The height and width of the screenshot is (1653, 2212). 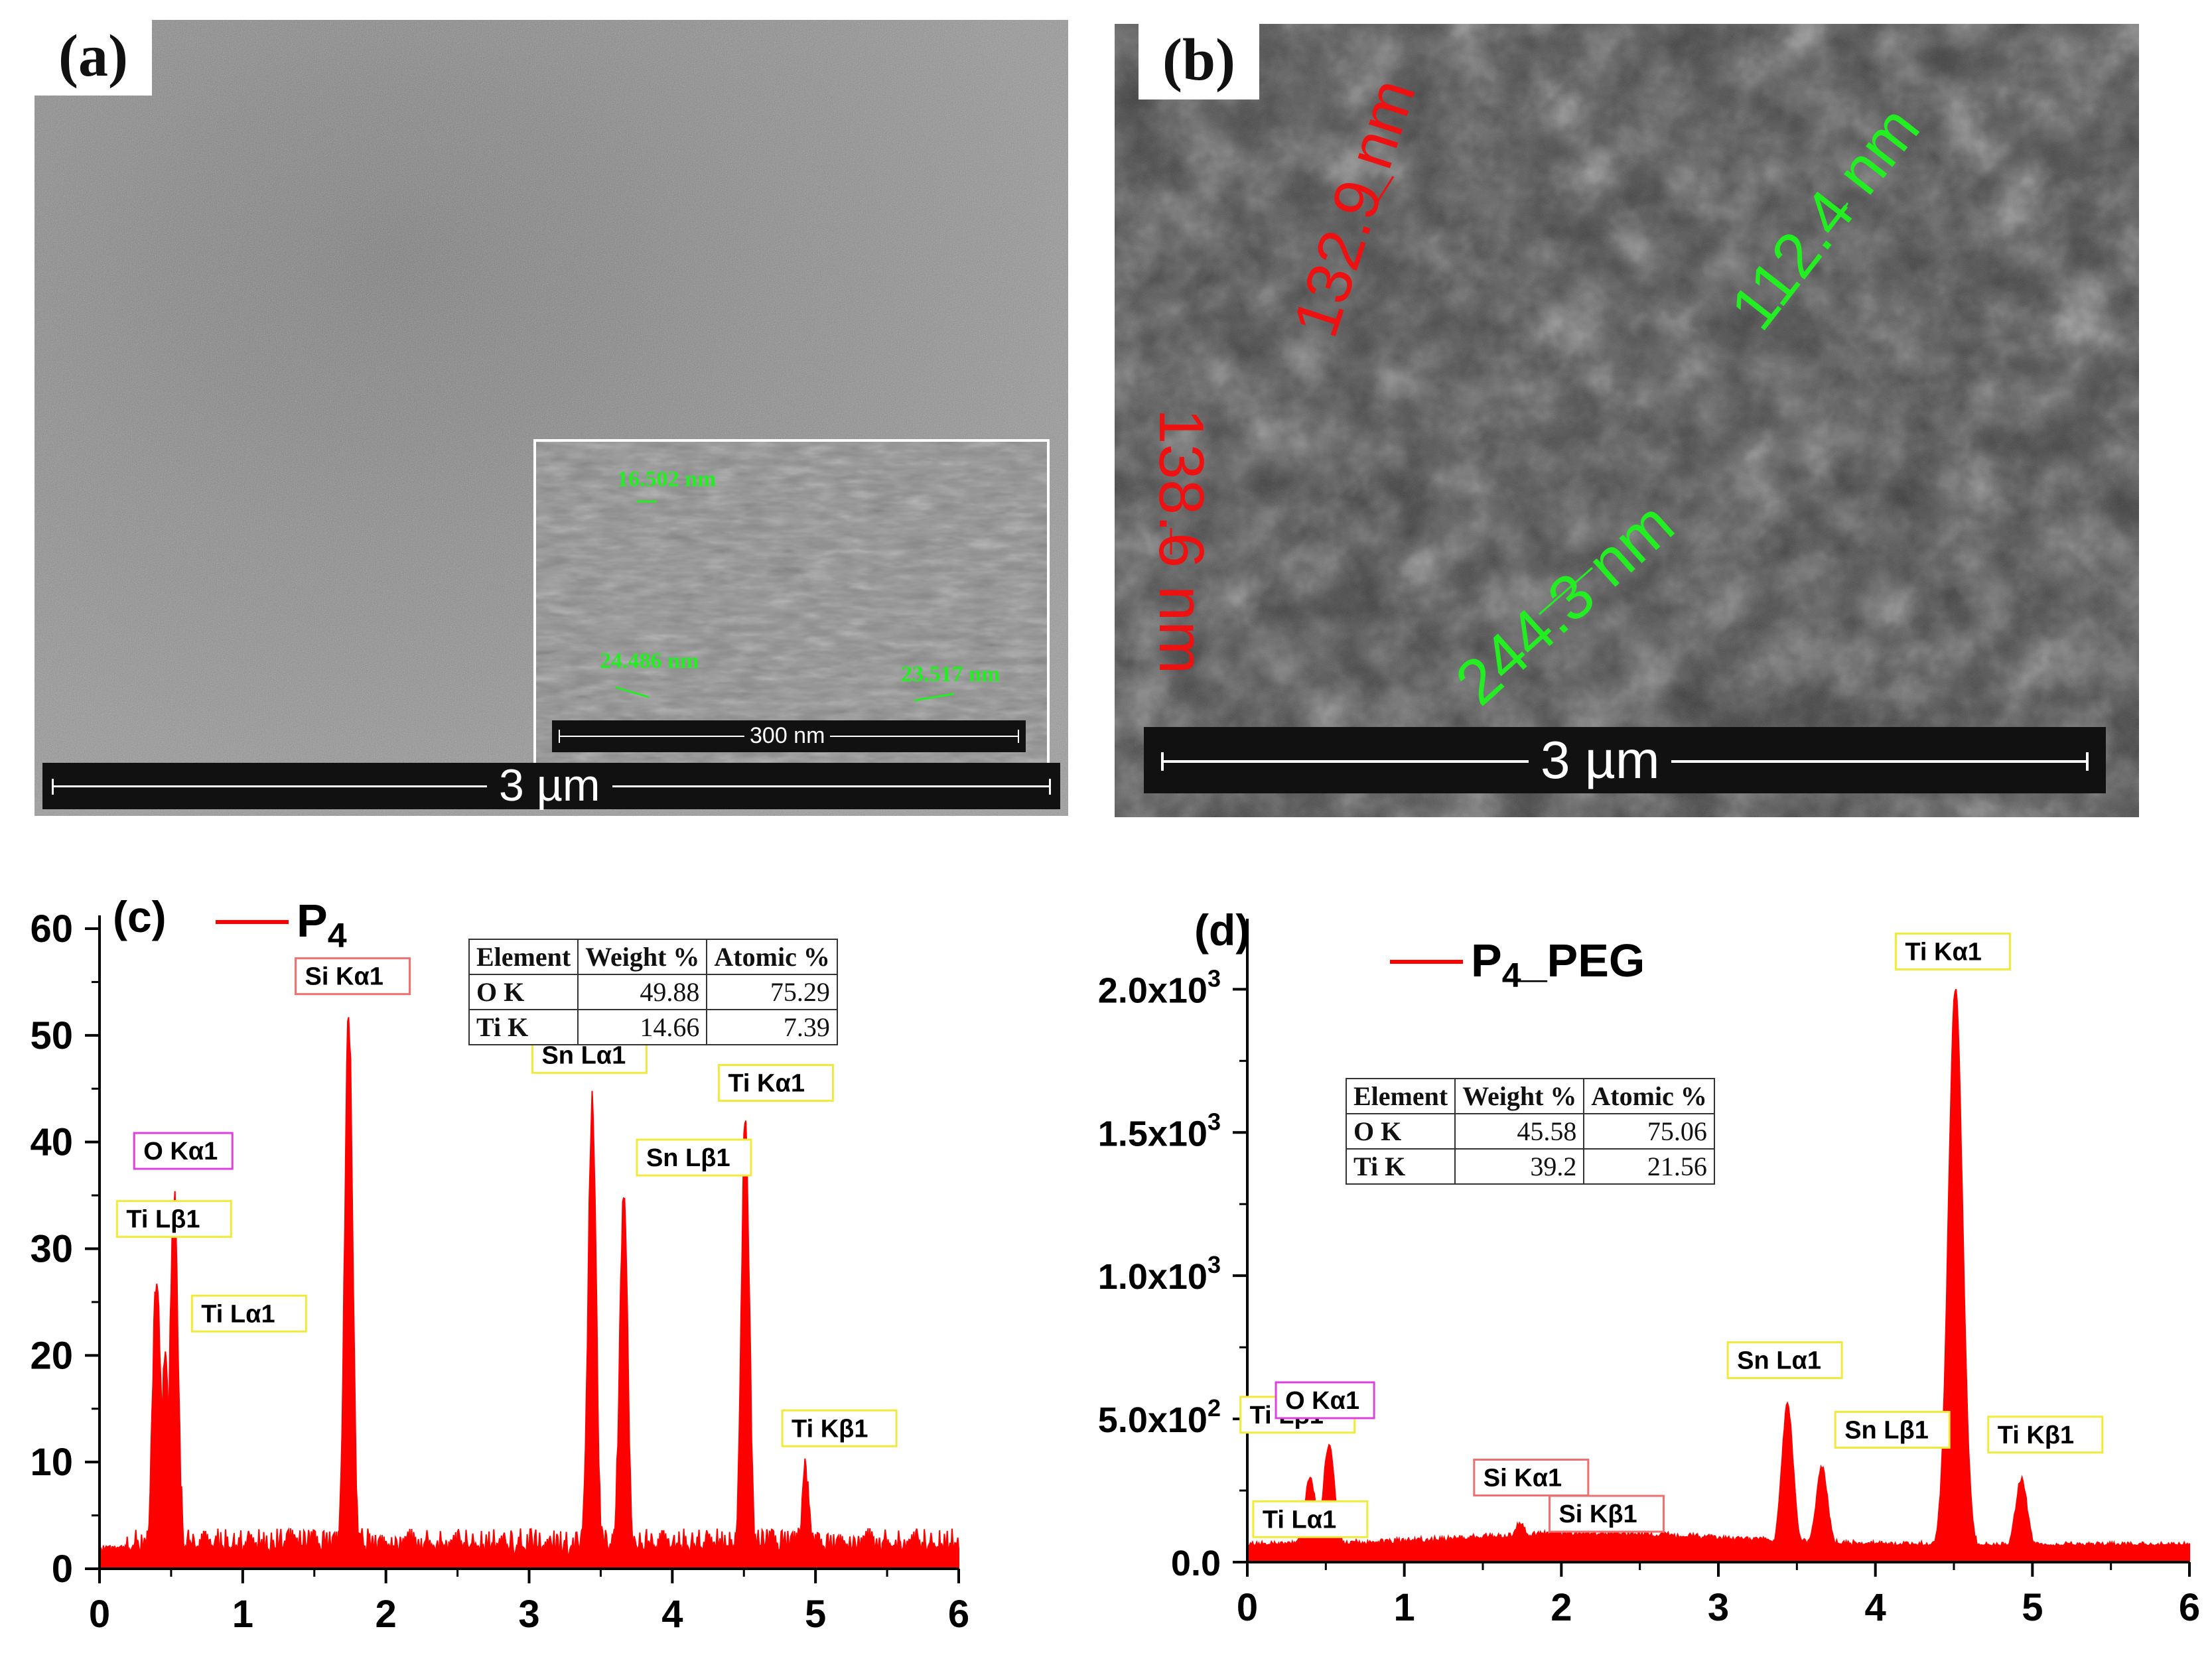 I want to click on inset-scalebar: 300 nm, so click(x=789, y=736).